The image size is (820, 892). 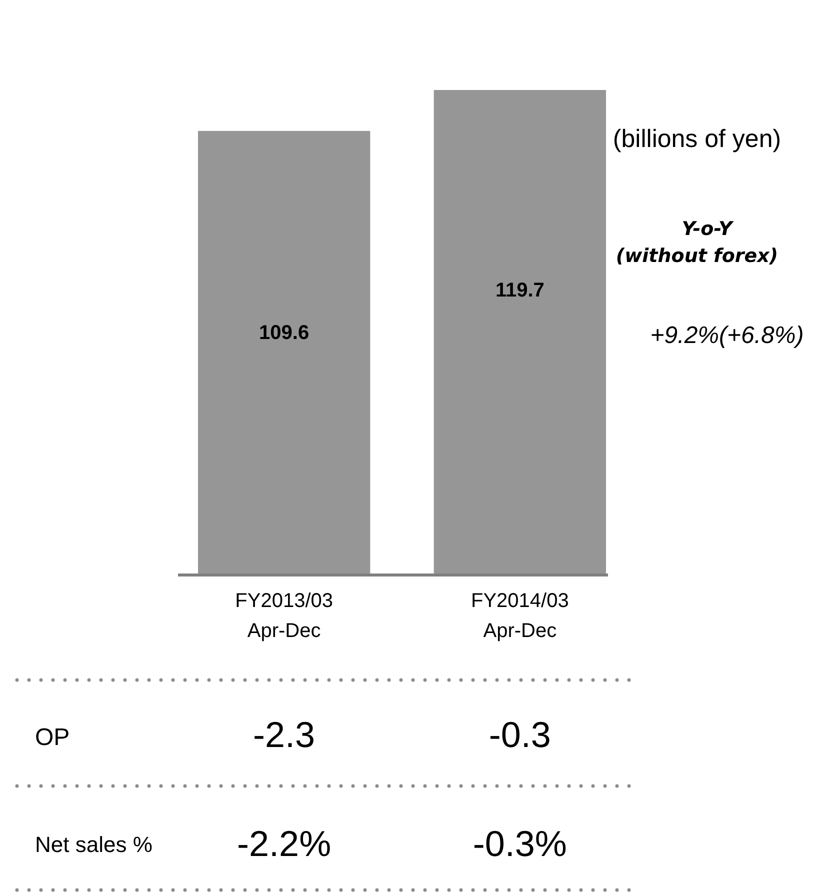 What do you see at coordinates (284, 734) in the screenshot?
I see `text: -2.3` at bounding box center [284, 734].